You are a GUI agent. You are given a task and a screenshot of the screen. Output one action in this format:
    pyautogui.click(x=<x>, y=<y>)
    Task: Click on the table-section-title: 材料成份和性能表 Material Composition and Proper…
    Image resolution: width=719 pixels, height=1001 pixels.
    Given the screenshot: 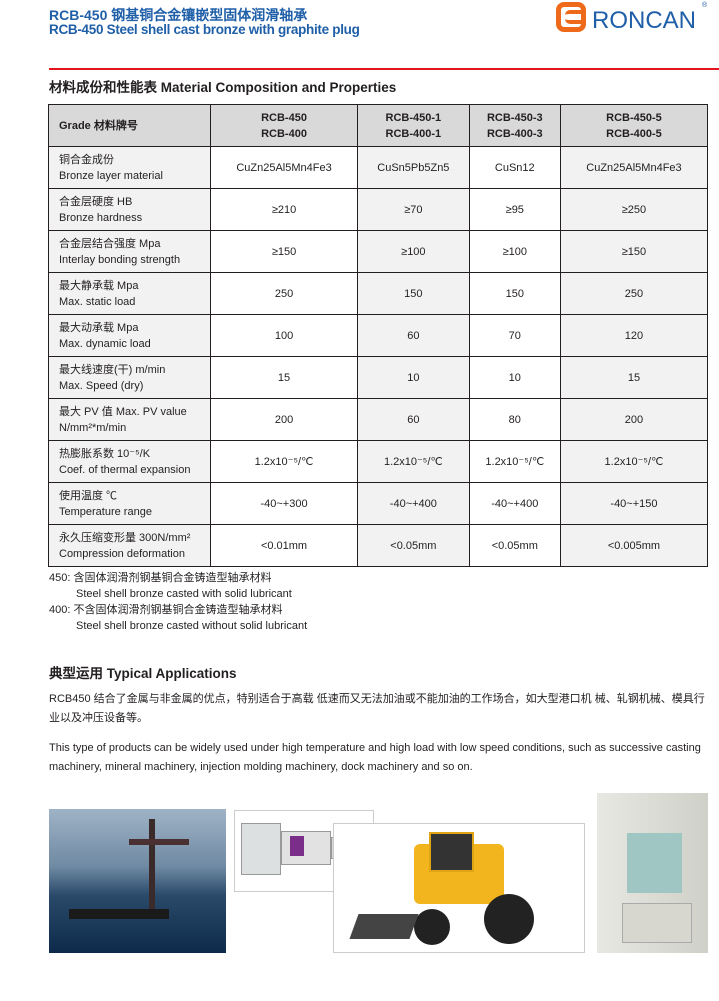 What is the action you would take?
    pyautogui.click(x=223, y=87)
    